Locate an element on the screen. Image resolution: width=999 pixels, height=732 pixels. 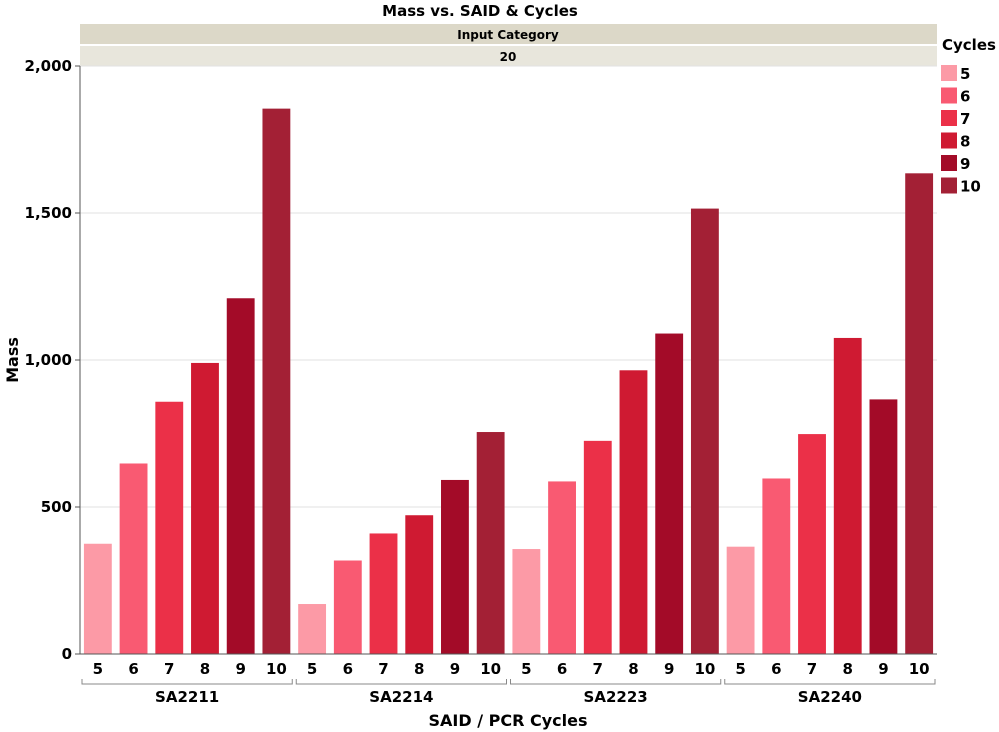
y-tick-label: 0 is located at coordinates (67, 654).